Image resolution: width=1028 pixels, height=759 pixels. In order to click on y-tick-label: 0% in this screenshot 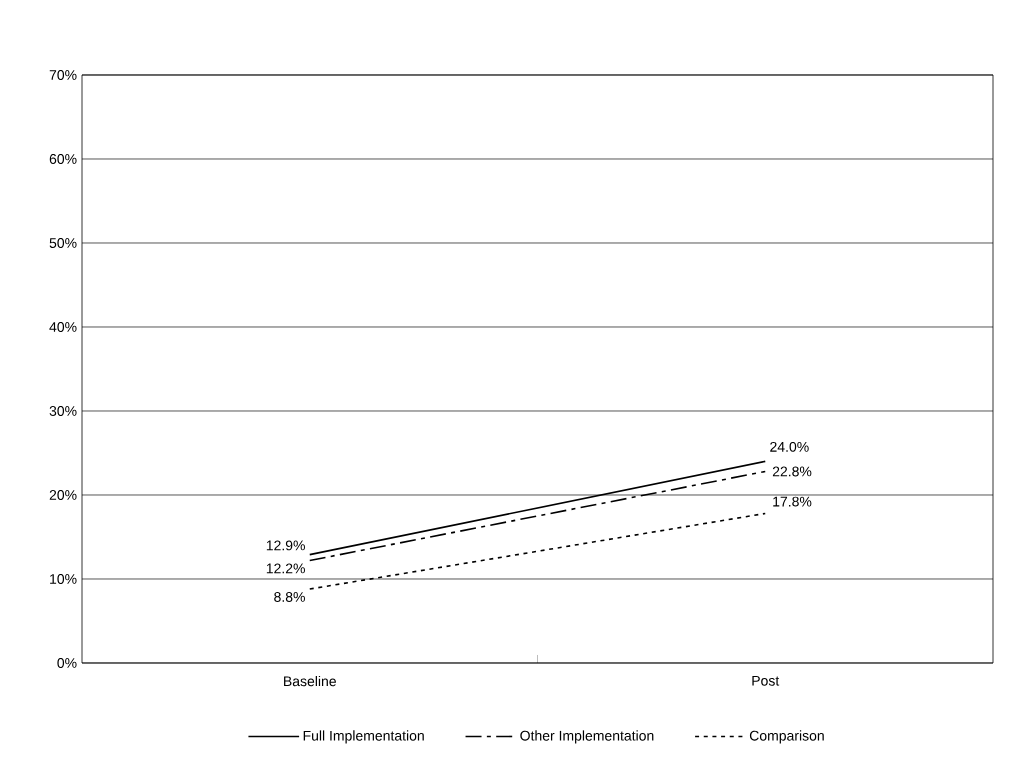, I will do `click(67, 663)`.